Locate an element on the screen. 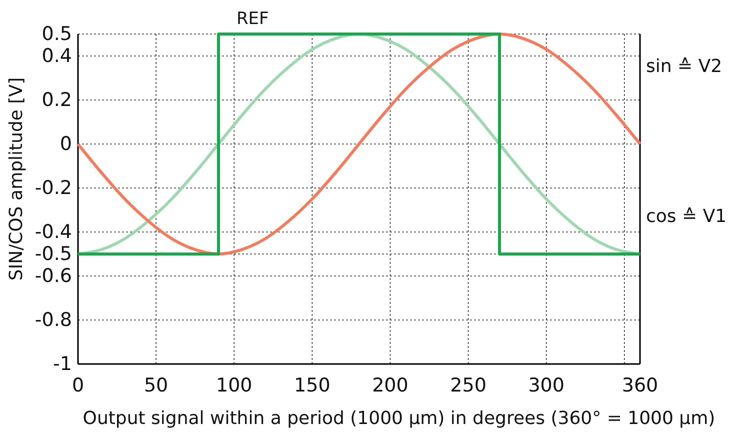  x-tick-label: 300 is located at coordinates (546, 385).